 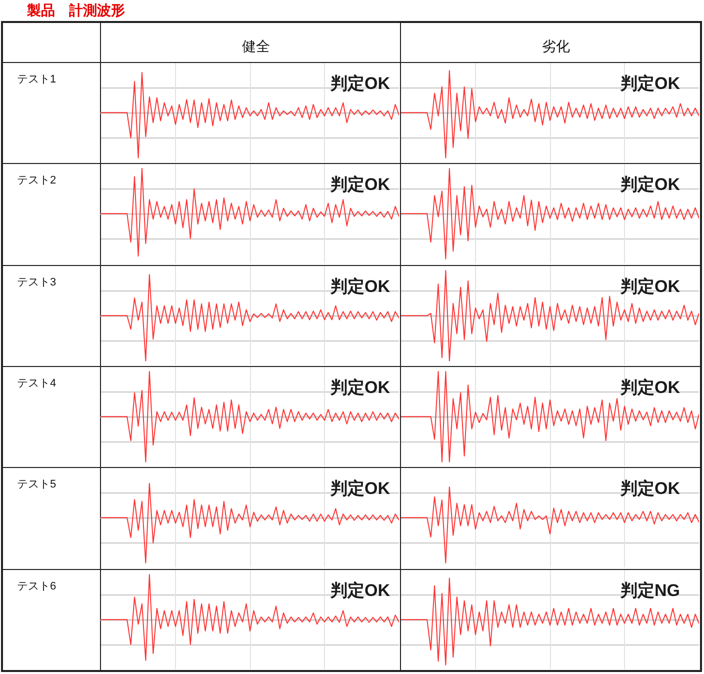 I want to click on y-axis-title: テスト5, so click(x=36, y=484).